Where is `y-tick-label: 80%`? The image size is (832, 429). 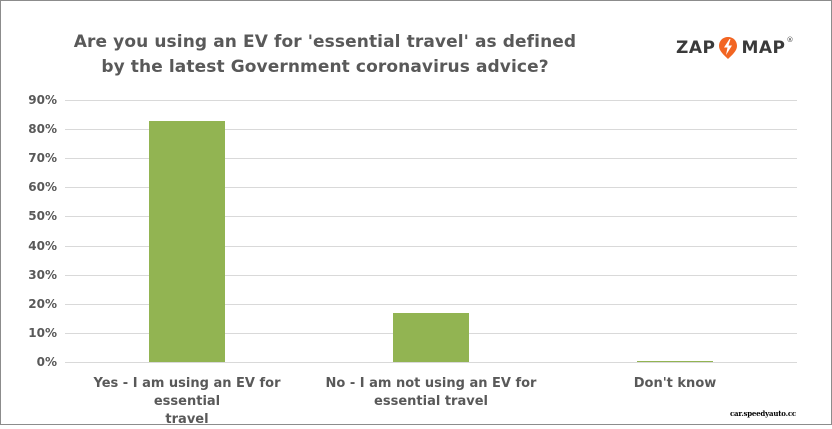
y-tick-label: 80% is located at coordinates (42, 129).